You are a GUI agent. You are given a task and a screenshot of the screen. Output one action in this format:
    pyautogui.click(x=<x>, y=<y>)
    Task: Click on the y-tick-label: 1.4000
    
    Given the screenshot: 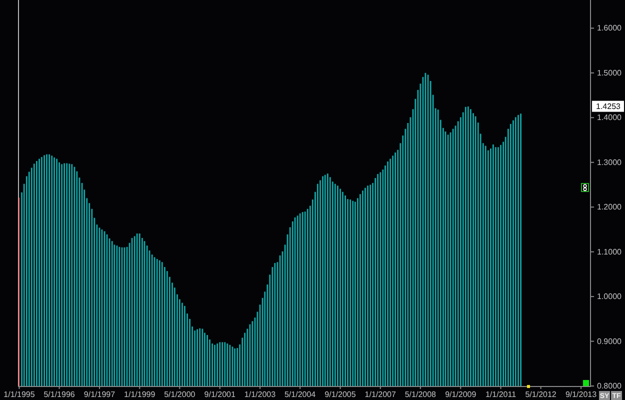 What is the action you would take?
    pyautogui.click(x=609, y=117)
    